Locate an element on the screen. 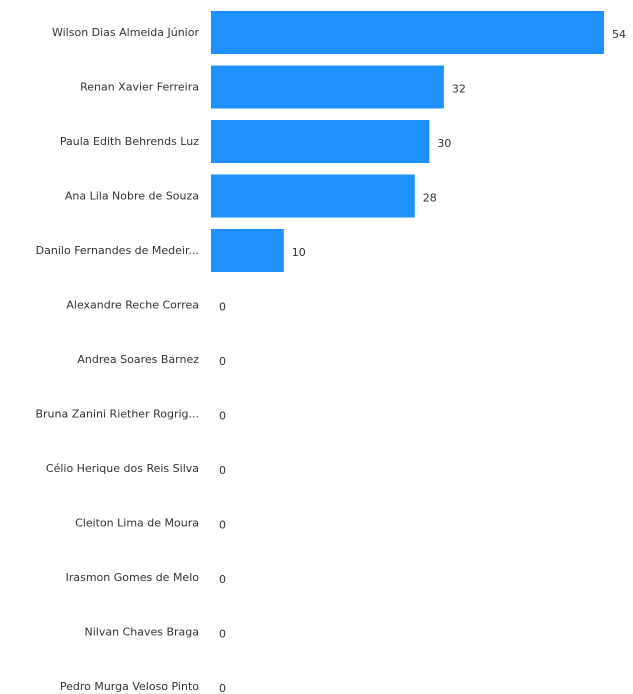 The image size is (633, 694). category-label: Célio Herique dos Reis Silva is located at coordinates (122, 468).